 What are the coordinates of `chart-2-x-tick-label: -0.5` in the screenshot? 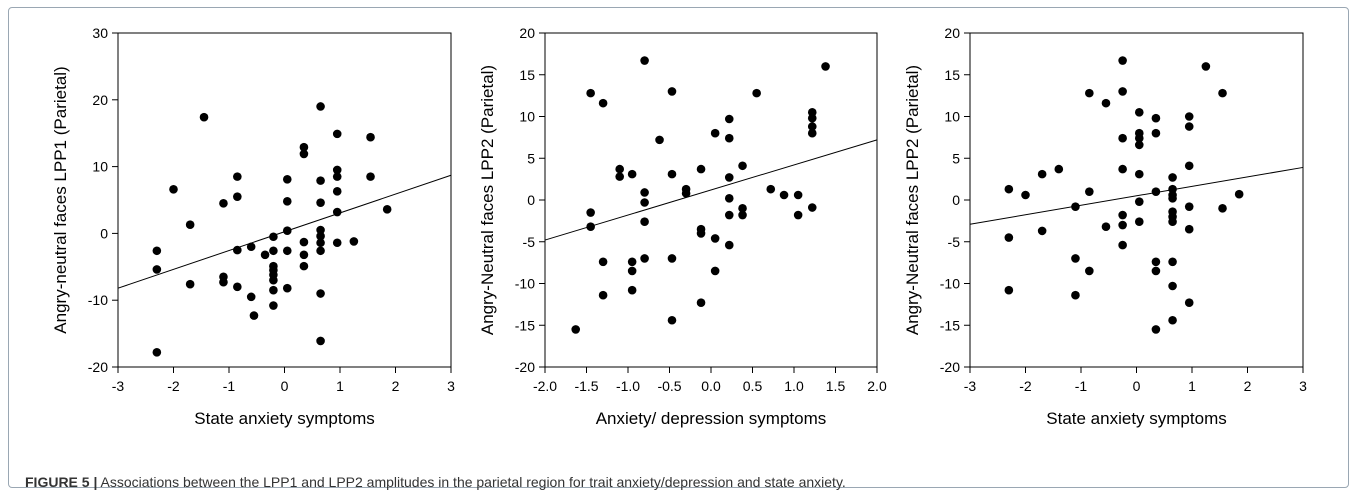 It's located at (669, 386).